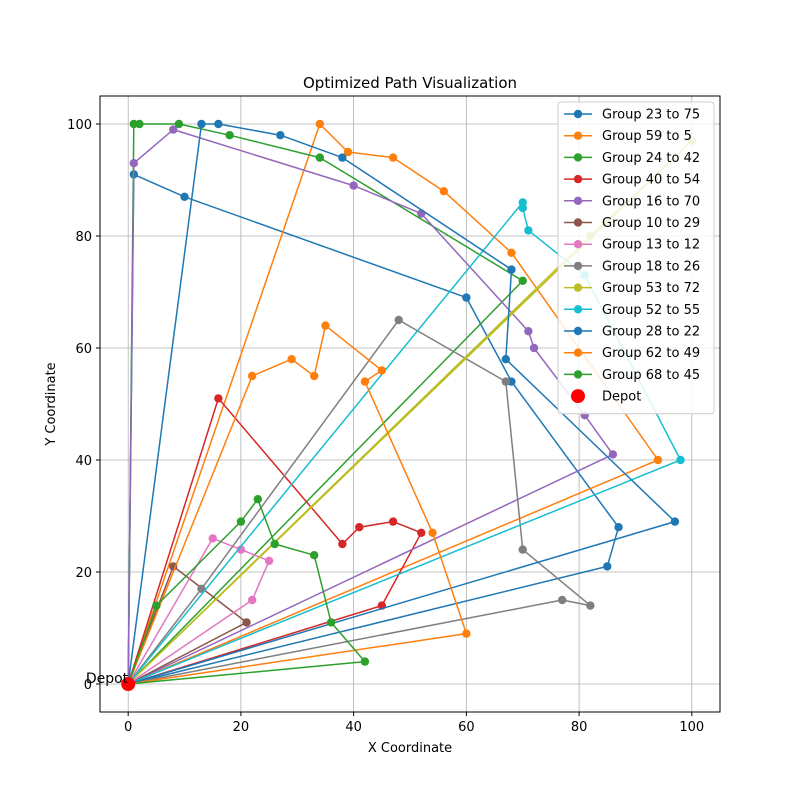 This screenshot has width=800, height=804. What do you see at coordinates (578, 396) in the screenshot?
I see `legend-depot-marker` at bounding box center [578, 396].